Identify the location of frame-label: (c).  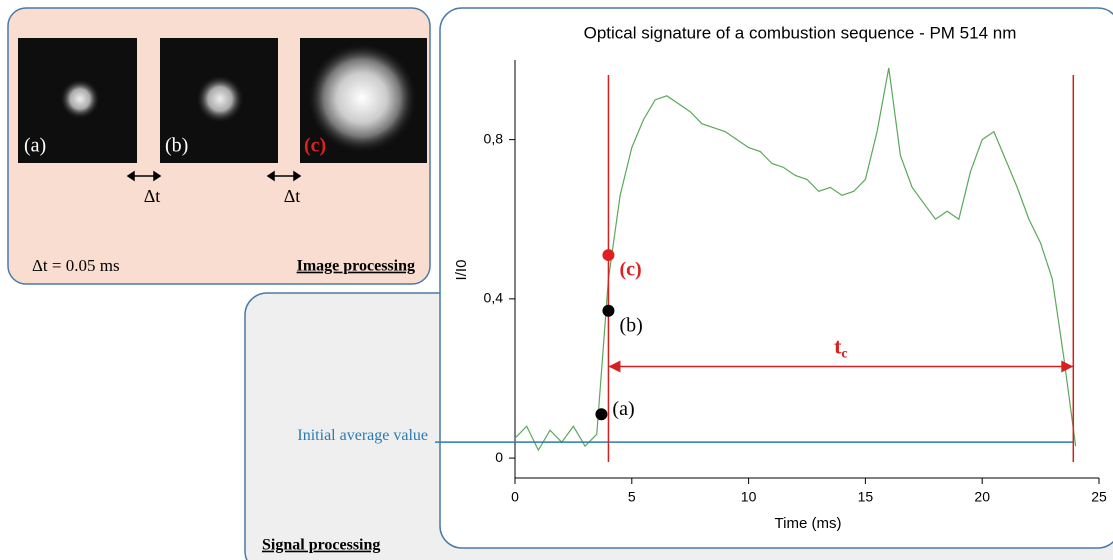
(315, 146).